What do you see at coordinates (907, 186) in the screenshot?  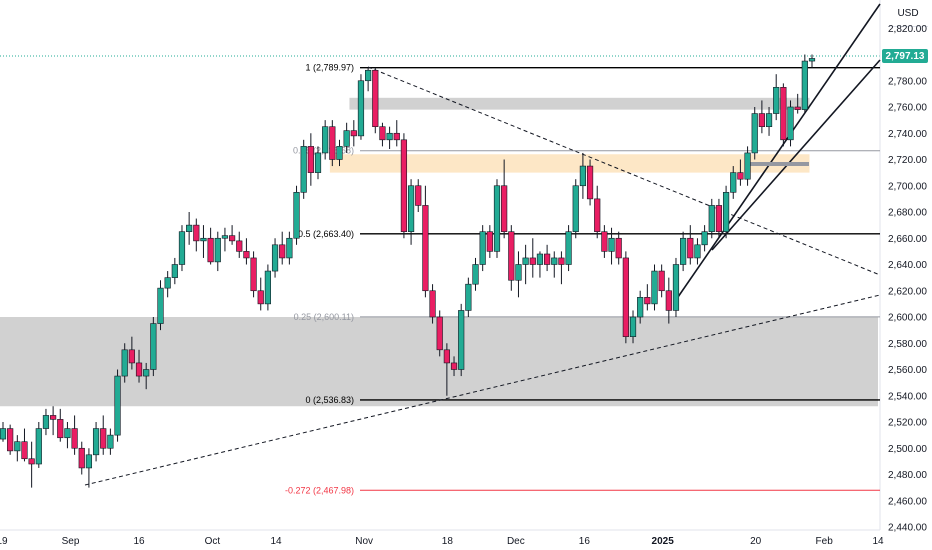 I see `y-tick-label: 2,700.00` at bounding box center [907, 186].